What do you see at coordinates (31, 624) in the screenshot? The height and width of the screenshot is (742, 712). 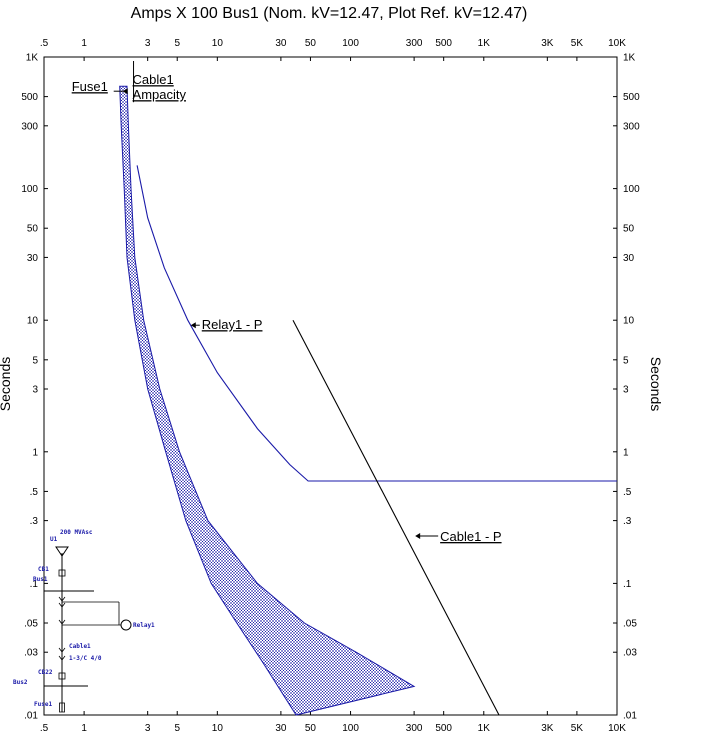 I see `y-tick-label-left: .05` at bounding box center [31, 624].